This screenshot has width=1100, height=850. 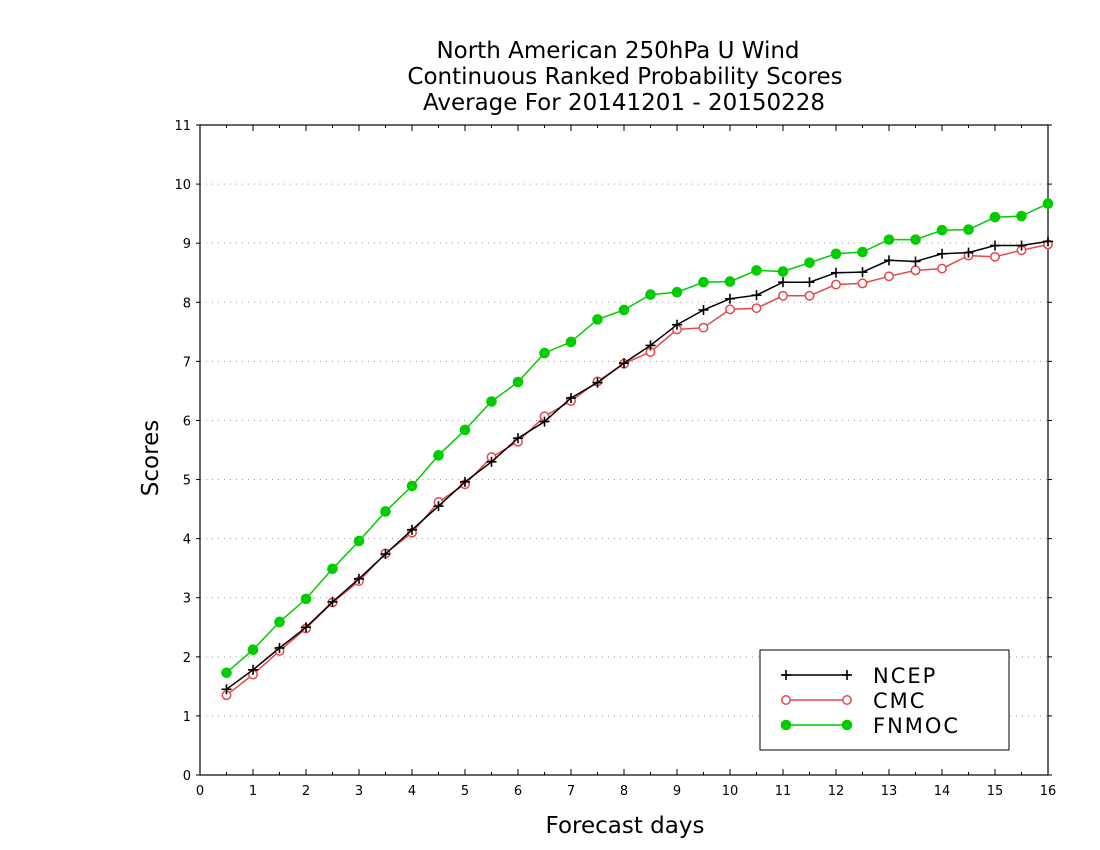 What do you see at coordinates (187, 244) in the screenshot?
I see `y-tick-label: 9` at bounding box center [187, 244].